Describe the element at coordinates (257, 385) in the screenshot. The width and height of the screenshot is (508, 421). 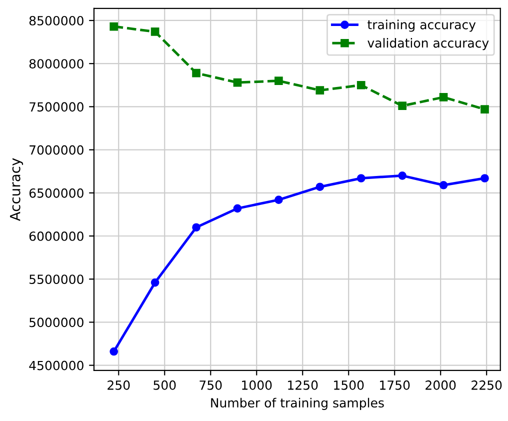
I see `x-tick-label: 1000` at that location.